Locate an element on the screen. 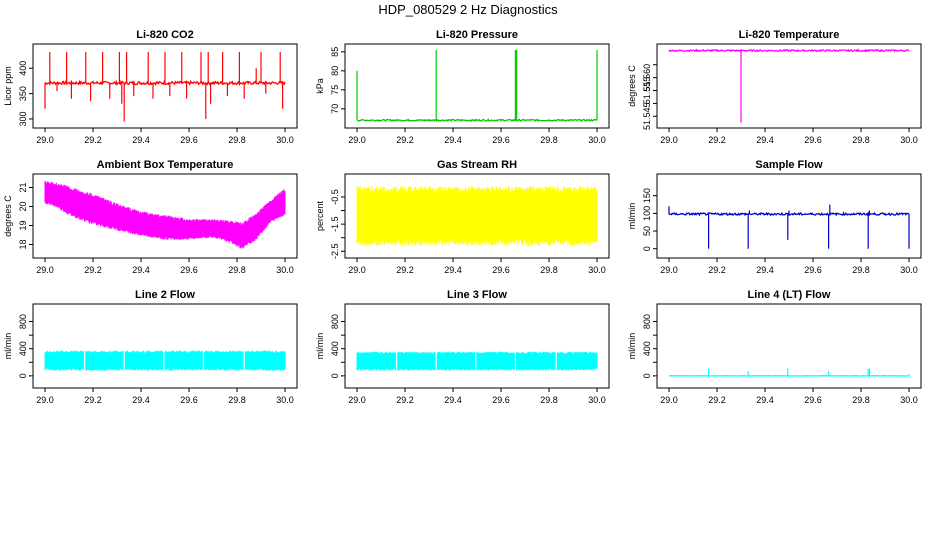 The width and height of the screenshot is (936, 540). y-tick-label: 150 is located at coordinates (647, 195).